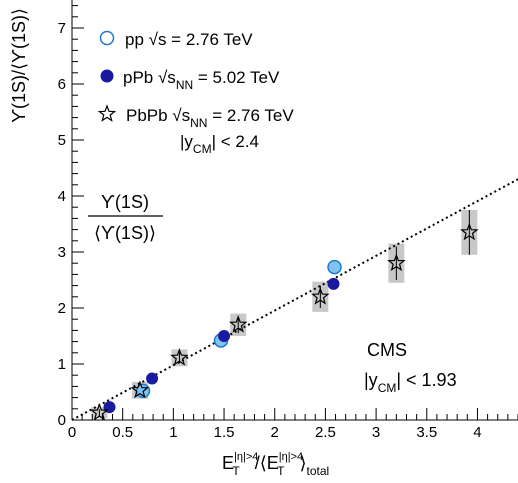  What do you see at coordinates (62, 252) in the screenshot?
I see `y-tick-label: 3` at bounding box center [62, 252].